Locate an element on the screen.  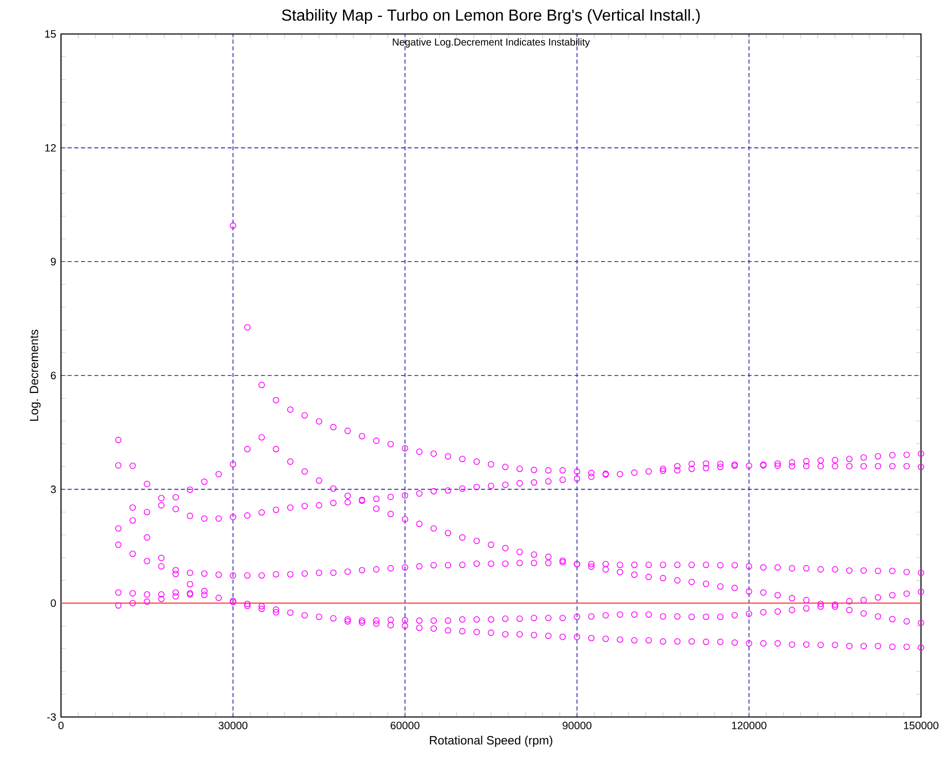
x-tick-label: 90000 is located at coordinates (577, 726).